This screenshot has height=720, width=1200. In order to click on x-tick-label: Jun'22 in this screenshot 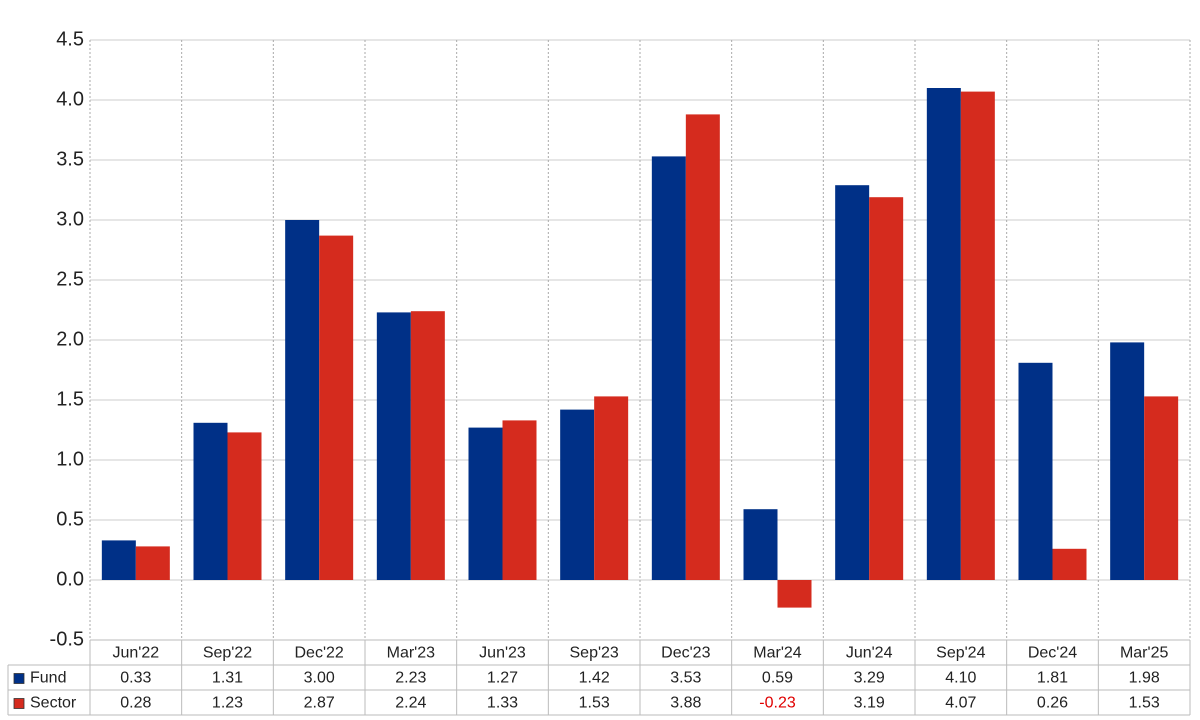, I will do `click(136, 653)`.